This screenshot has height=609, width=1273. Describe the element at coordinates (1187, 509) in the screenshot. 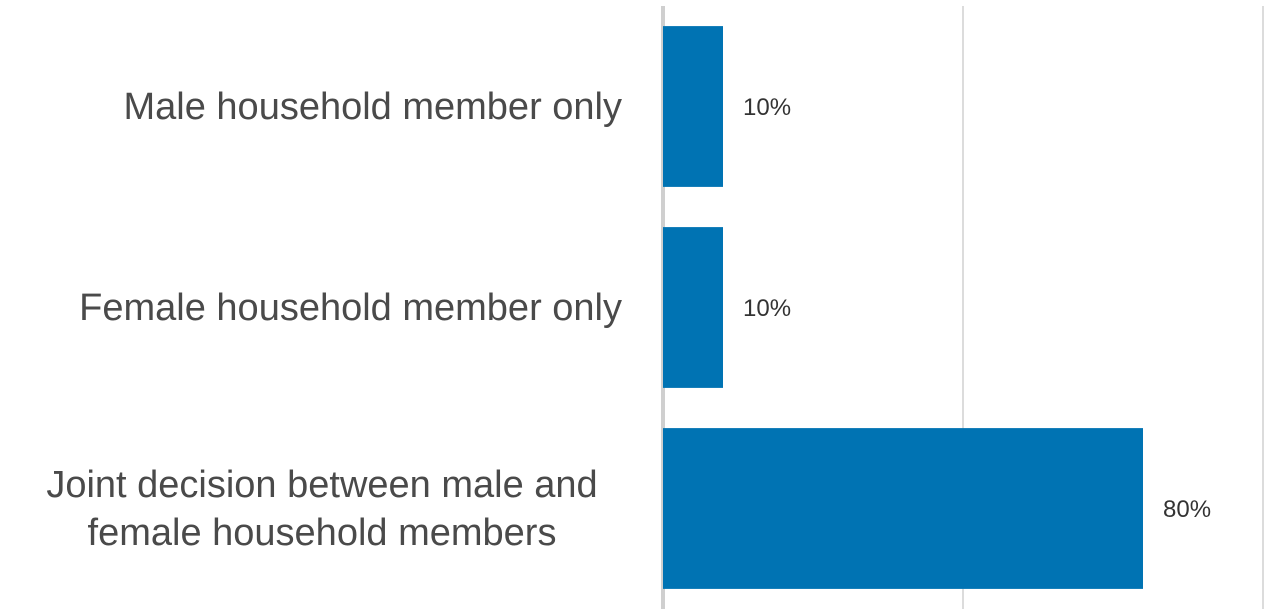

I see `value-label: 80%` at that location.